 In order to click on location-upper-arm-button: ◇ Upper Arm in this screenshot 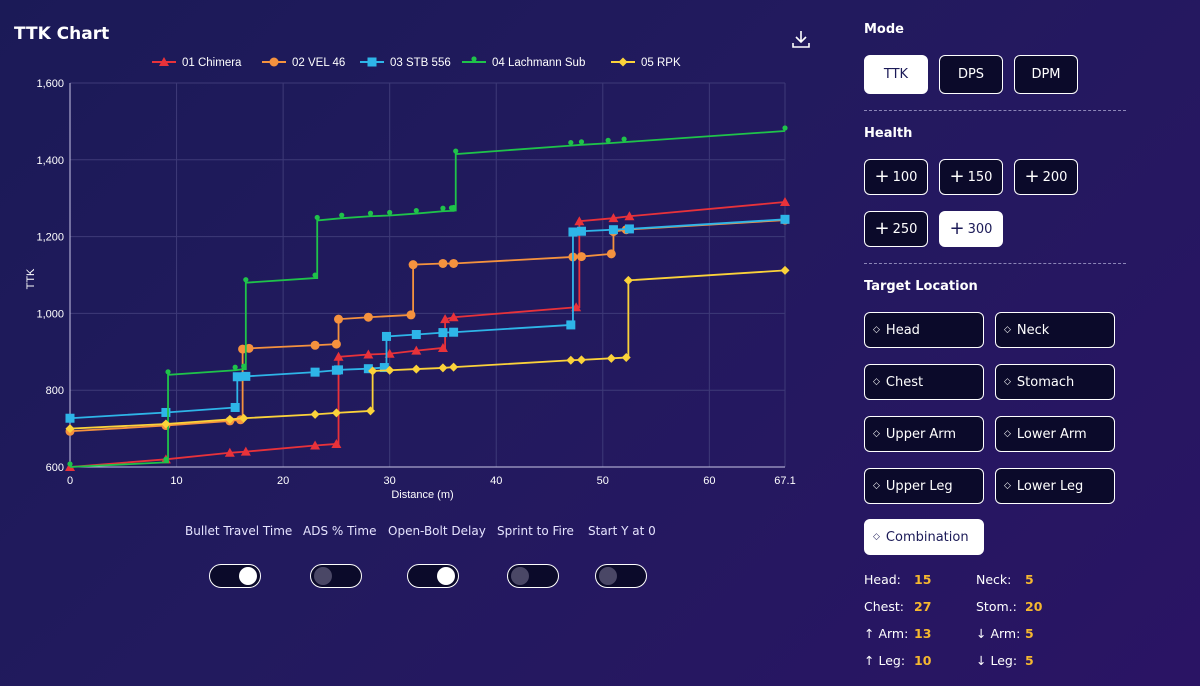, I will do `click(924, 434)`.